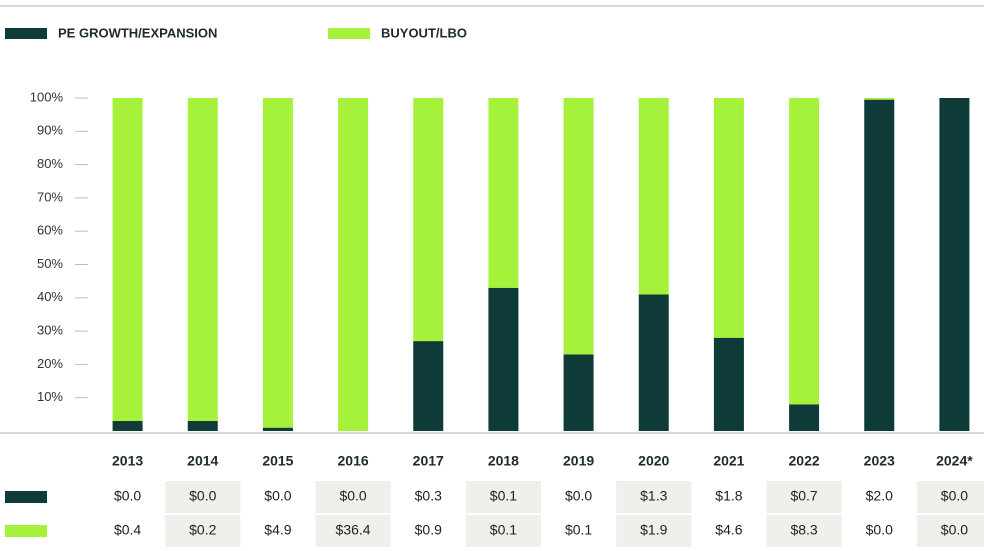 Image resolution: width=984 pixels, height=551 pixels. What do you see at coordinates (50, 196) in the screenshot?
I see `y-tick-label: 70%` at bounding box center [50, 196].